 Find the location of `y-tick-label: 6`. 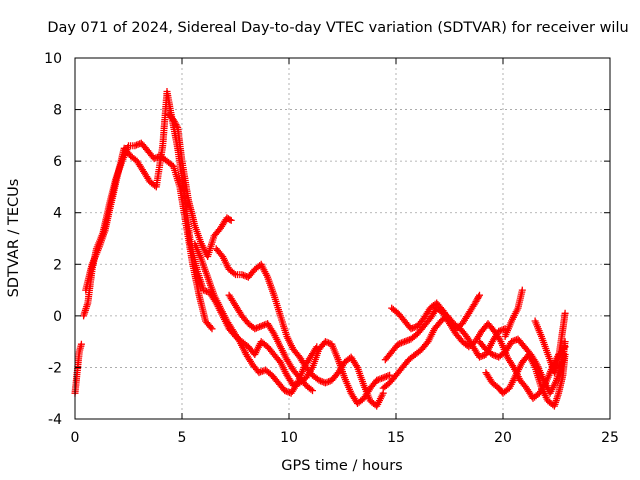

y-tick-label: 6 is located at coordinates (57, 162).